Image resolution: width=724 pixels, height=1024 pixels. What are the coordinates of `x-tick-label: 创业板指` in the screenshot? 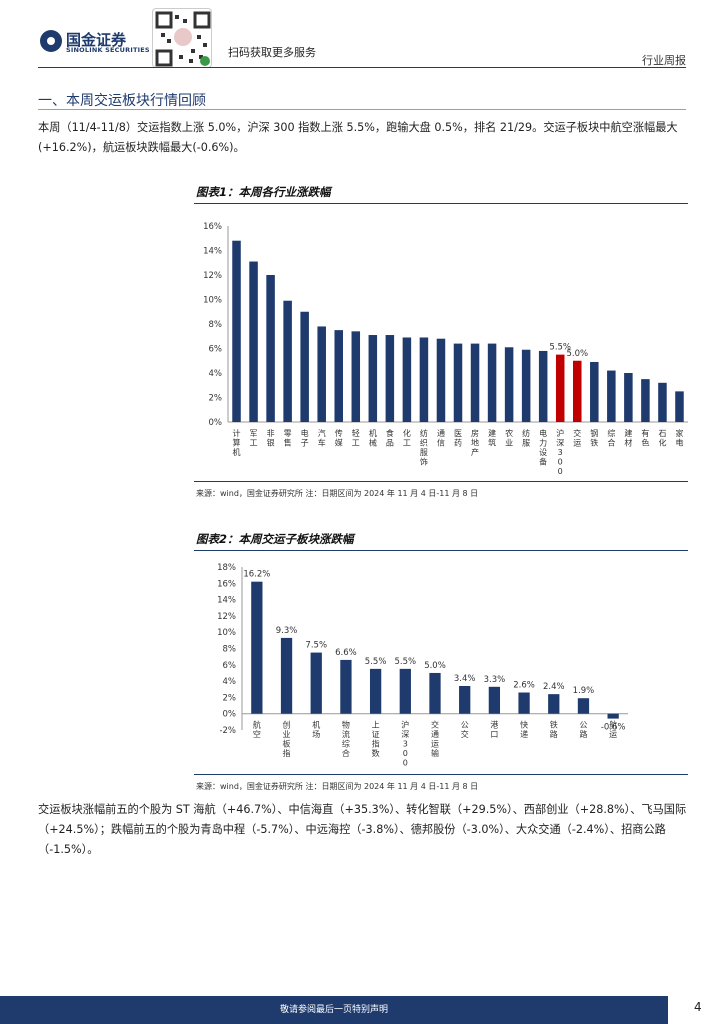 It's located at (287, 739).